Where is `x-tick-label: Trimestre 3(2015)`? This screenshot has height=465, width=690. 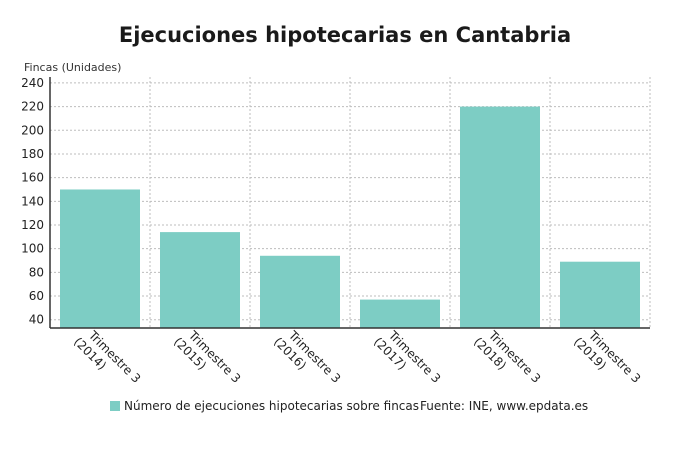
x-tick-label: Trimestre 3(2015) is located at coordinates (207, 357).